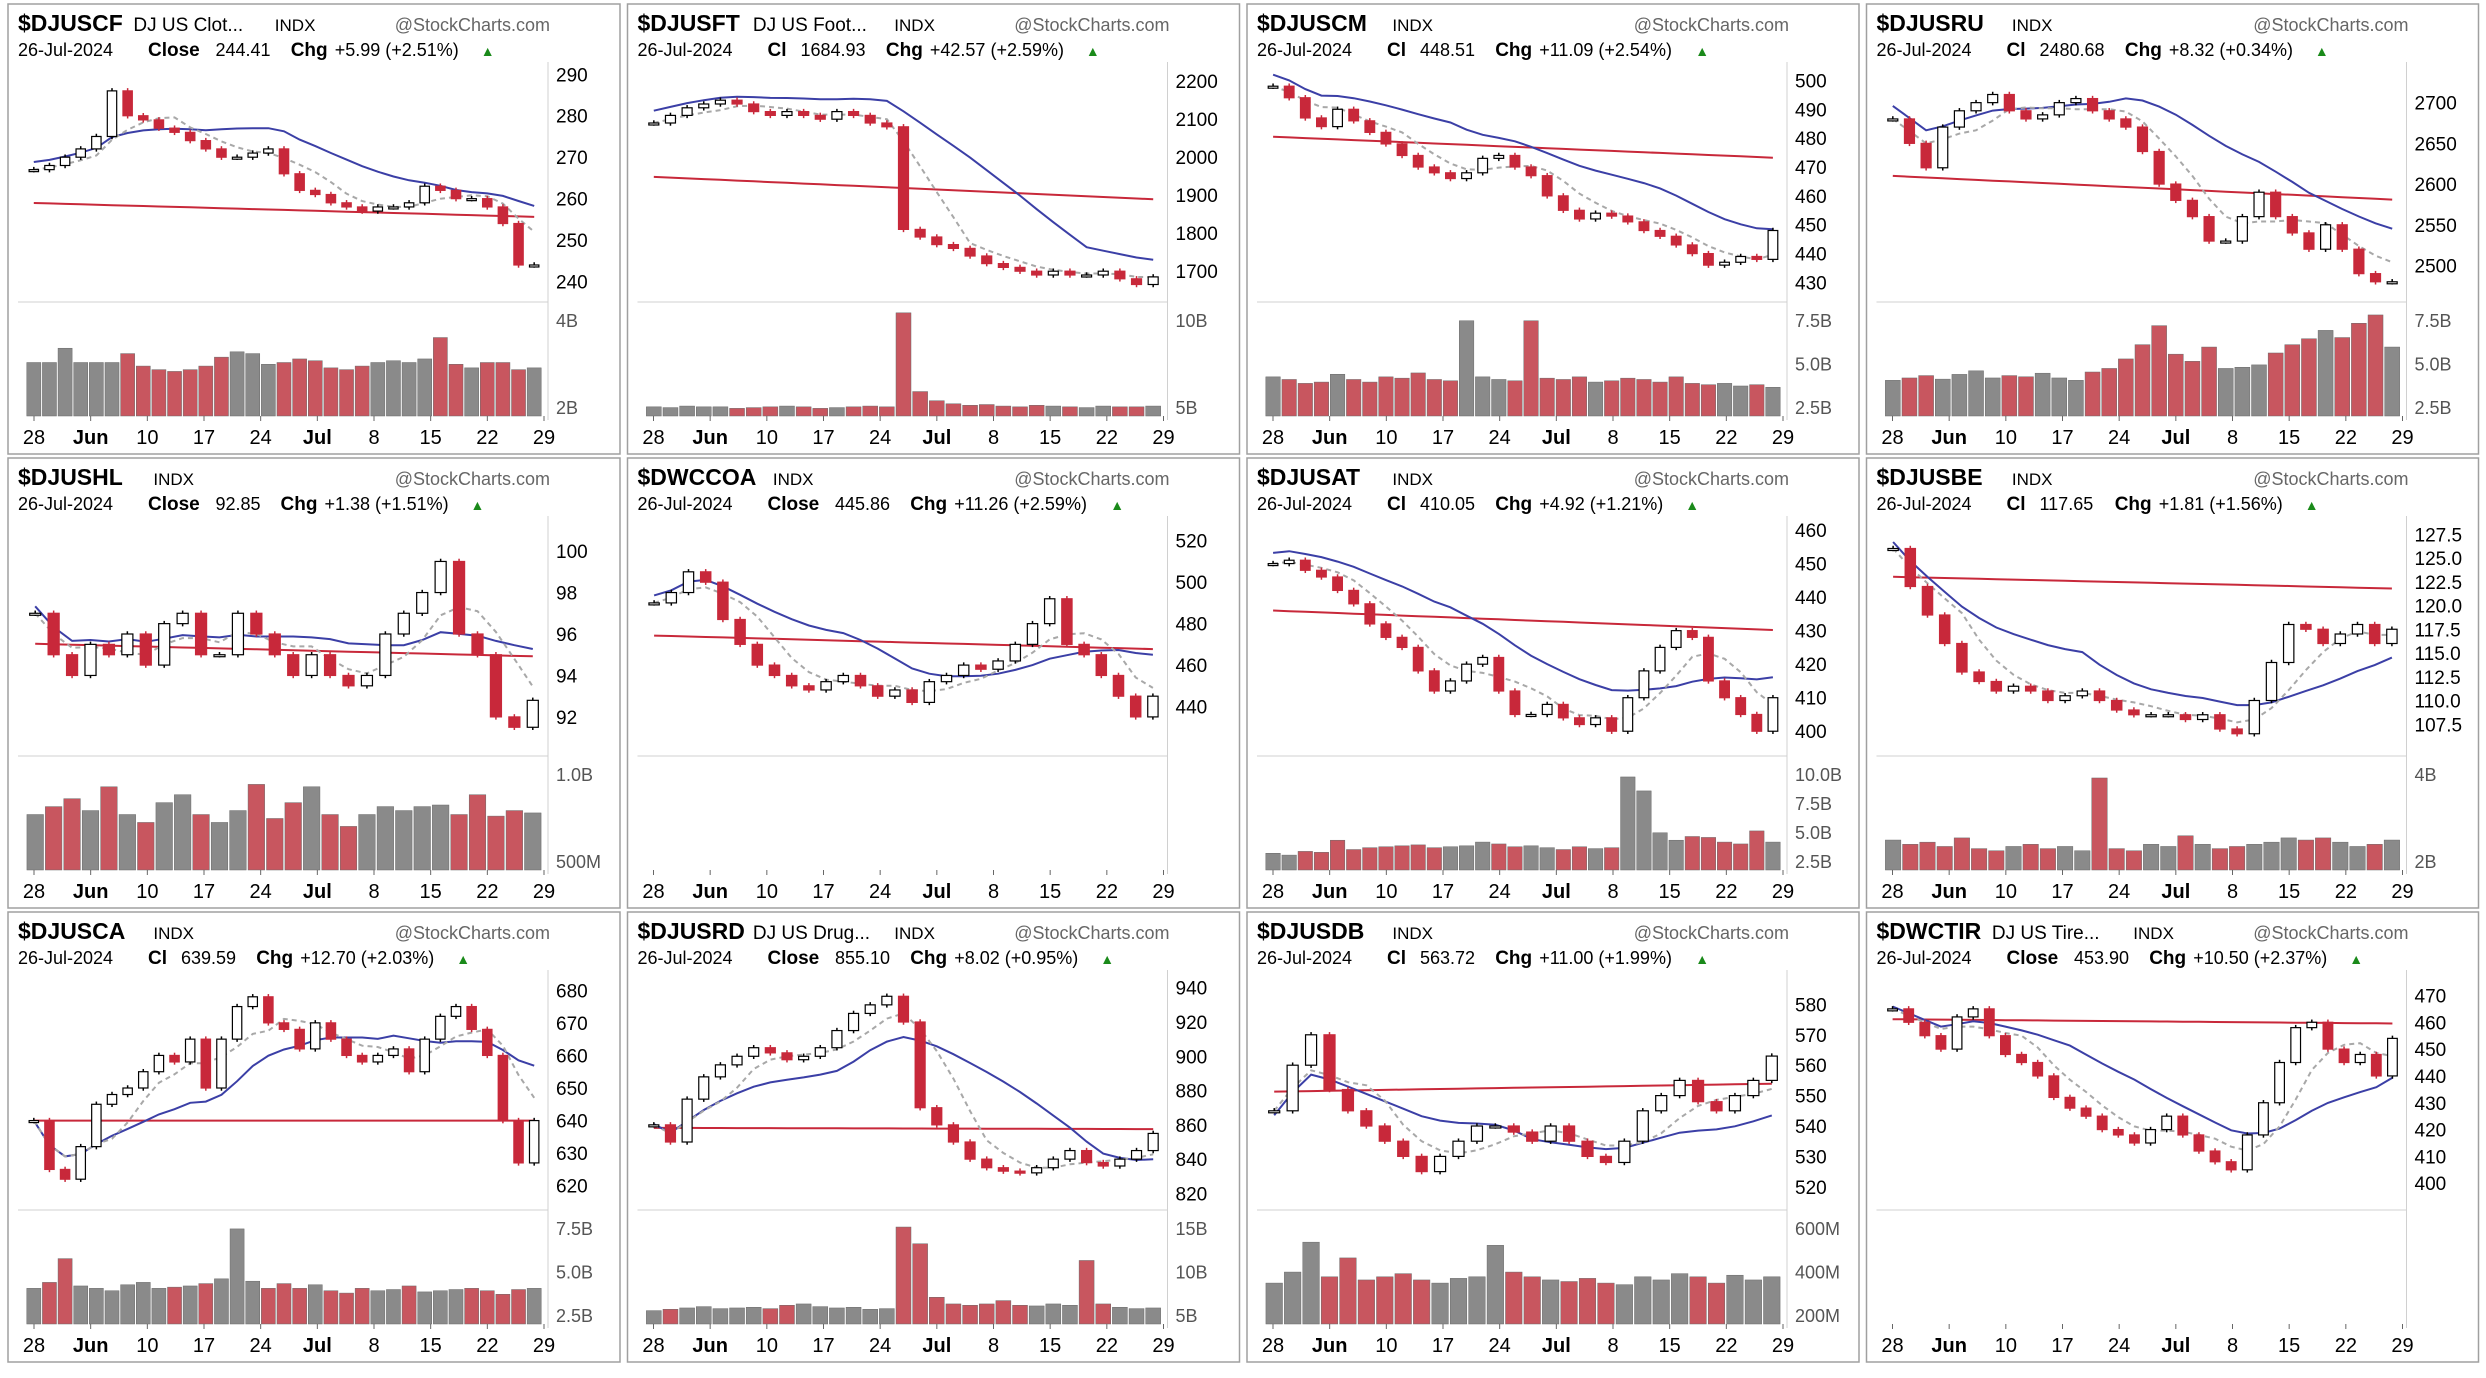 The image size is (2486, 1378). I want to click on close-value: 117.65, so click(2067, 504).